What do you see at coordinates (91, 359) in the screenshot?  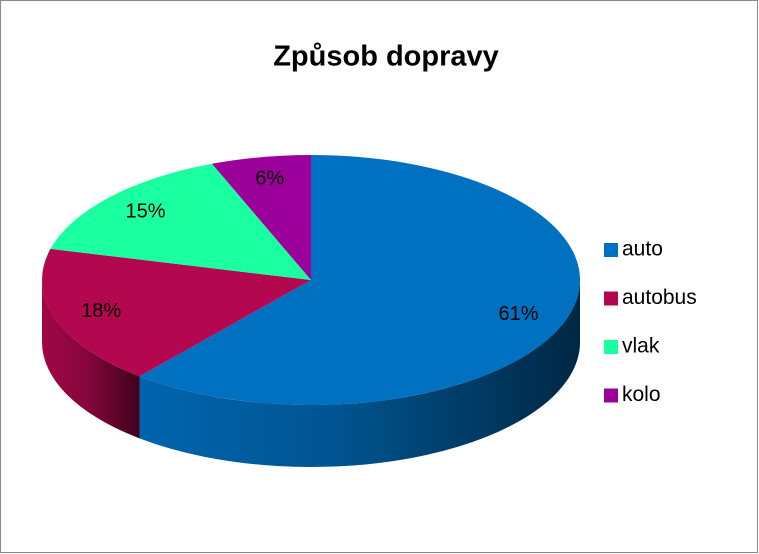 I see `side-shade` at bounding box center [91, 359].